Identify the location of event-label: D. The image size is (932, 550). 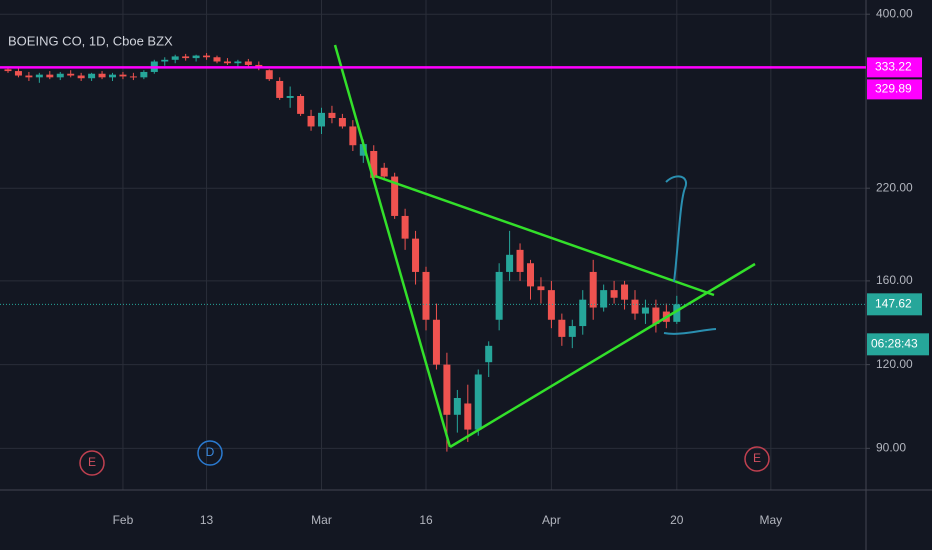
(210, 452).